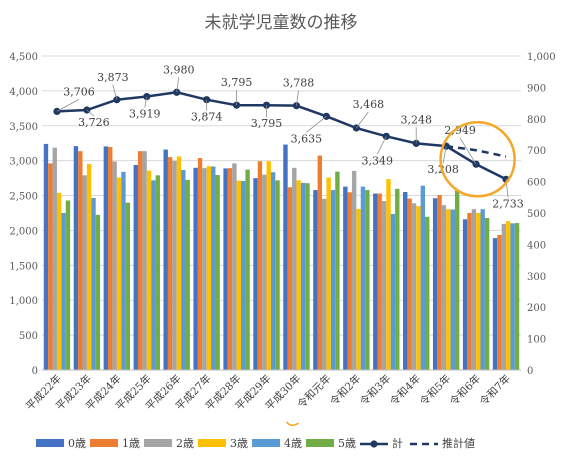  I want to click on data-label: 3,726, so click(94, 122).